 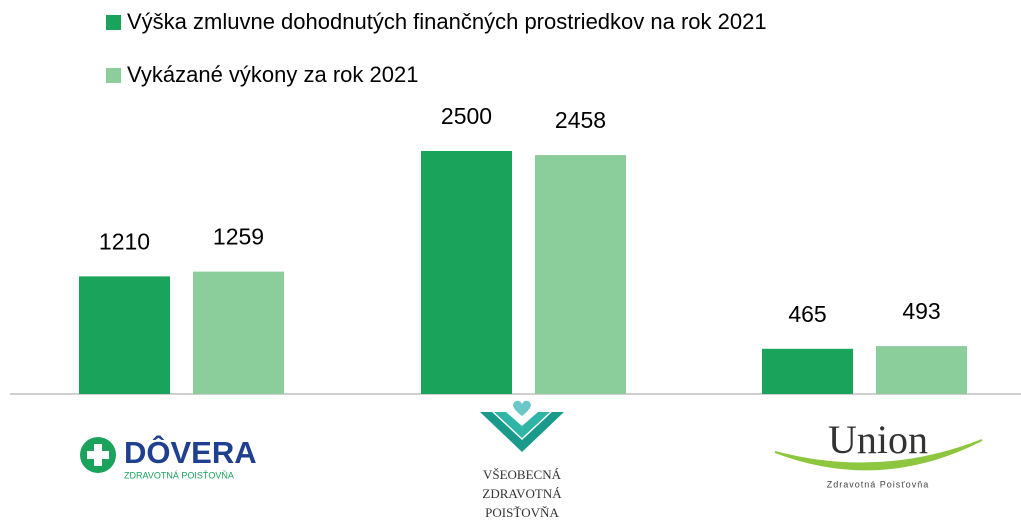 What do you see at coordinates (190, 452) in the screenshot?
I see `category-name: DÔVERA` at bounding box center [190, 452].